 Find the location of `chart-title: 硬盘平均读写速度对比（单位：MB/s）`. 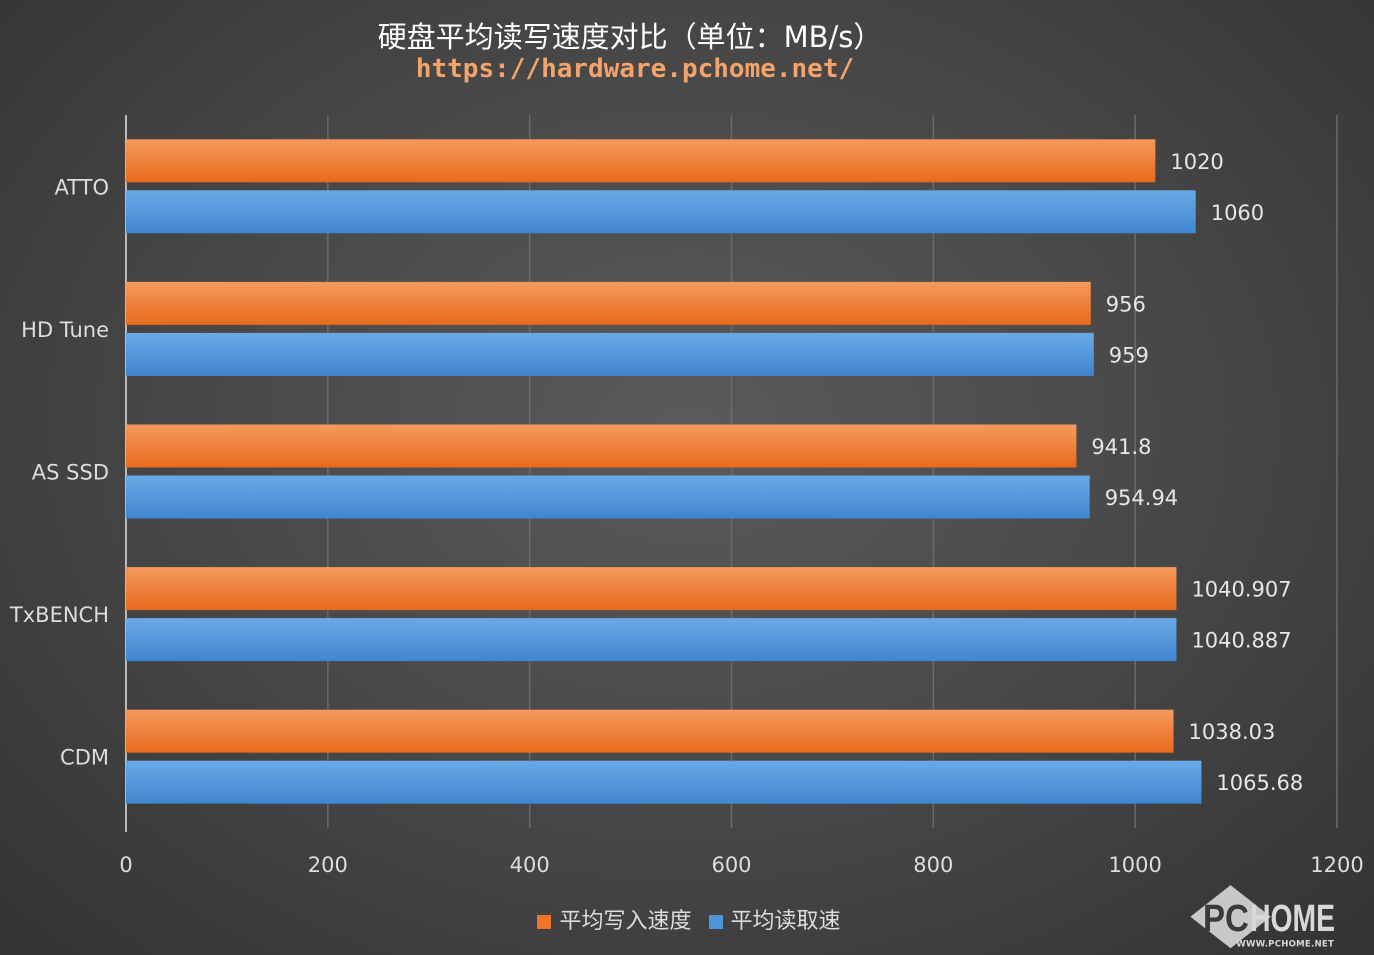

chart-title: 硬盘平均读写速度对比（单位：MB/s） is located at coordinates (630, 37).